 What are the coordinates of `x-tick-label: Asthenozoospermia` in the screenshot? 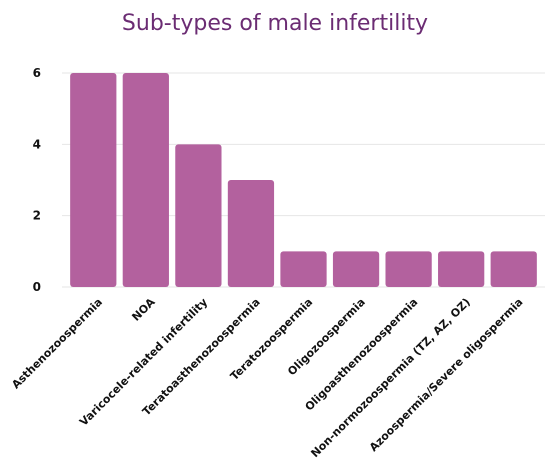 It's located at (57, 344).